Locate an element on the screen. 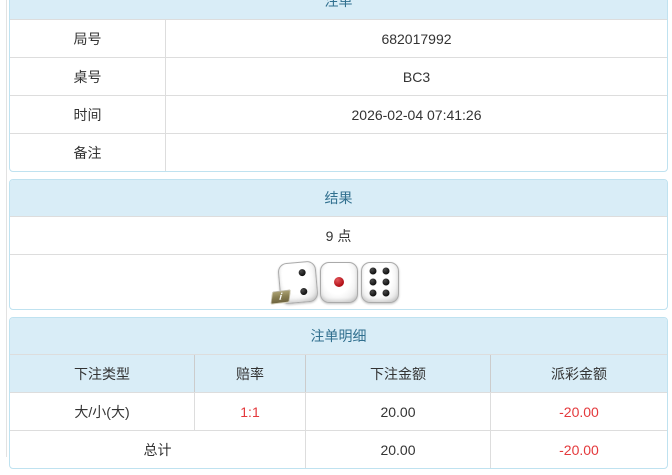  column-header-bet-type: 下注类型 is located at coordinates (102, 373).